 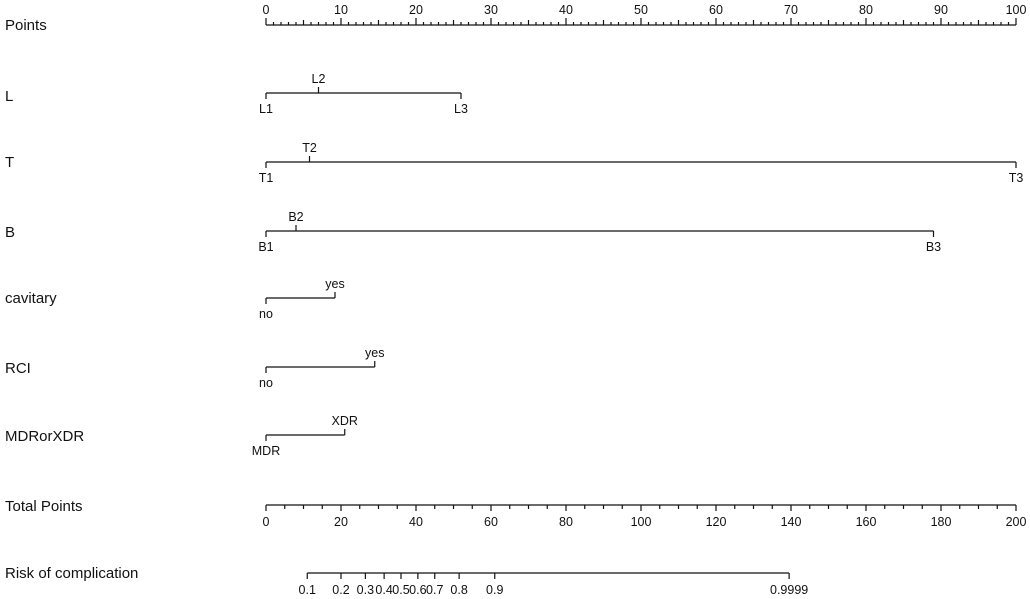 I want to click on total-points-tick-label: 80, so click(x=566, y=522).